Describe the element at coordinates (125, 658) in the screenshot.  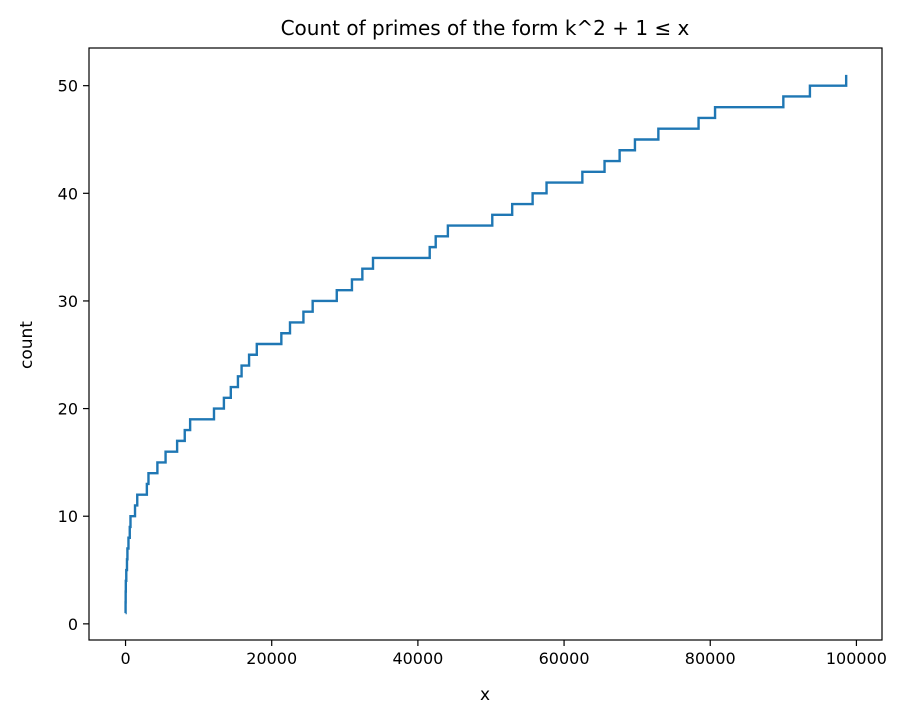
I see `x-tick-label: 0` at that location.